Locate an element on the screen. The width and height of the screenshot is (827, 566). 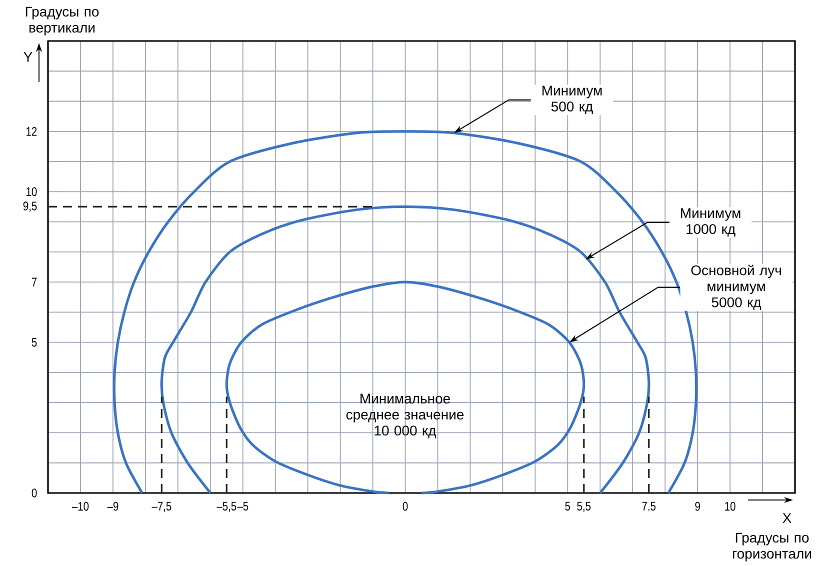
x-tick-label: 5 is located at coordinates (567, 506).